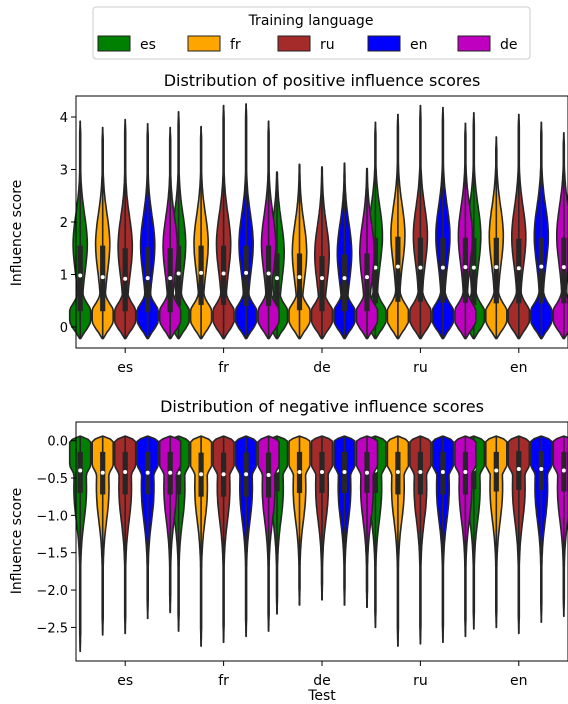  What do you see at coordinates (204, 43) in the screenshot?
I see `legend-swatch-fr` at bounding box center [204, 43].